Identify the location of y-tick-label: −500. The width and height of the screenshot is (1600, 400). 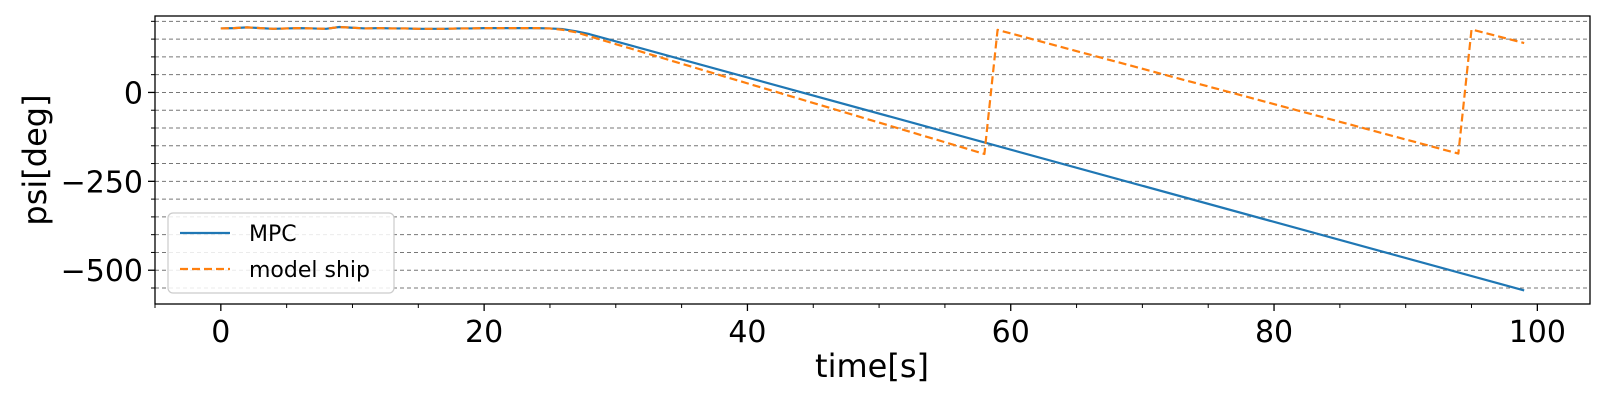
(102, 271).